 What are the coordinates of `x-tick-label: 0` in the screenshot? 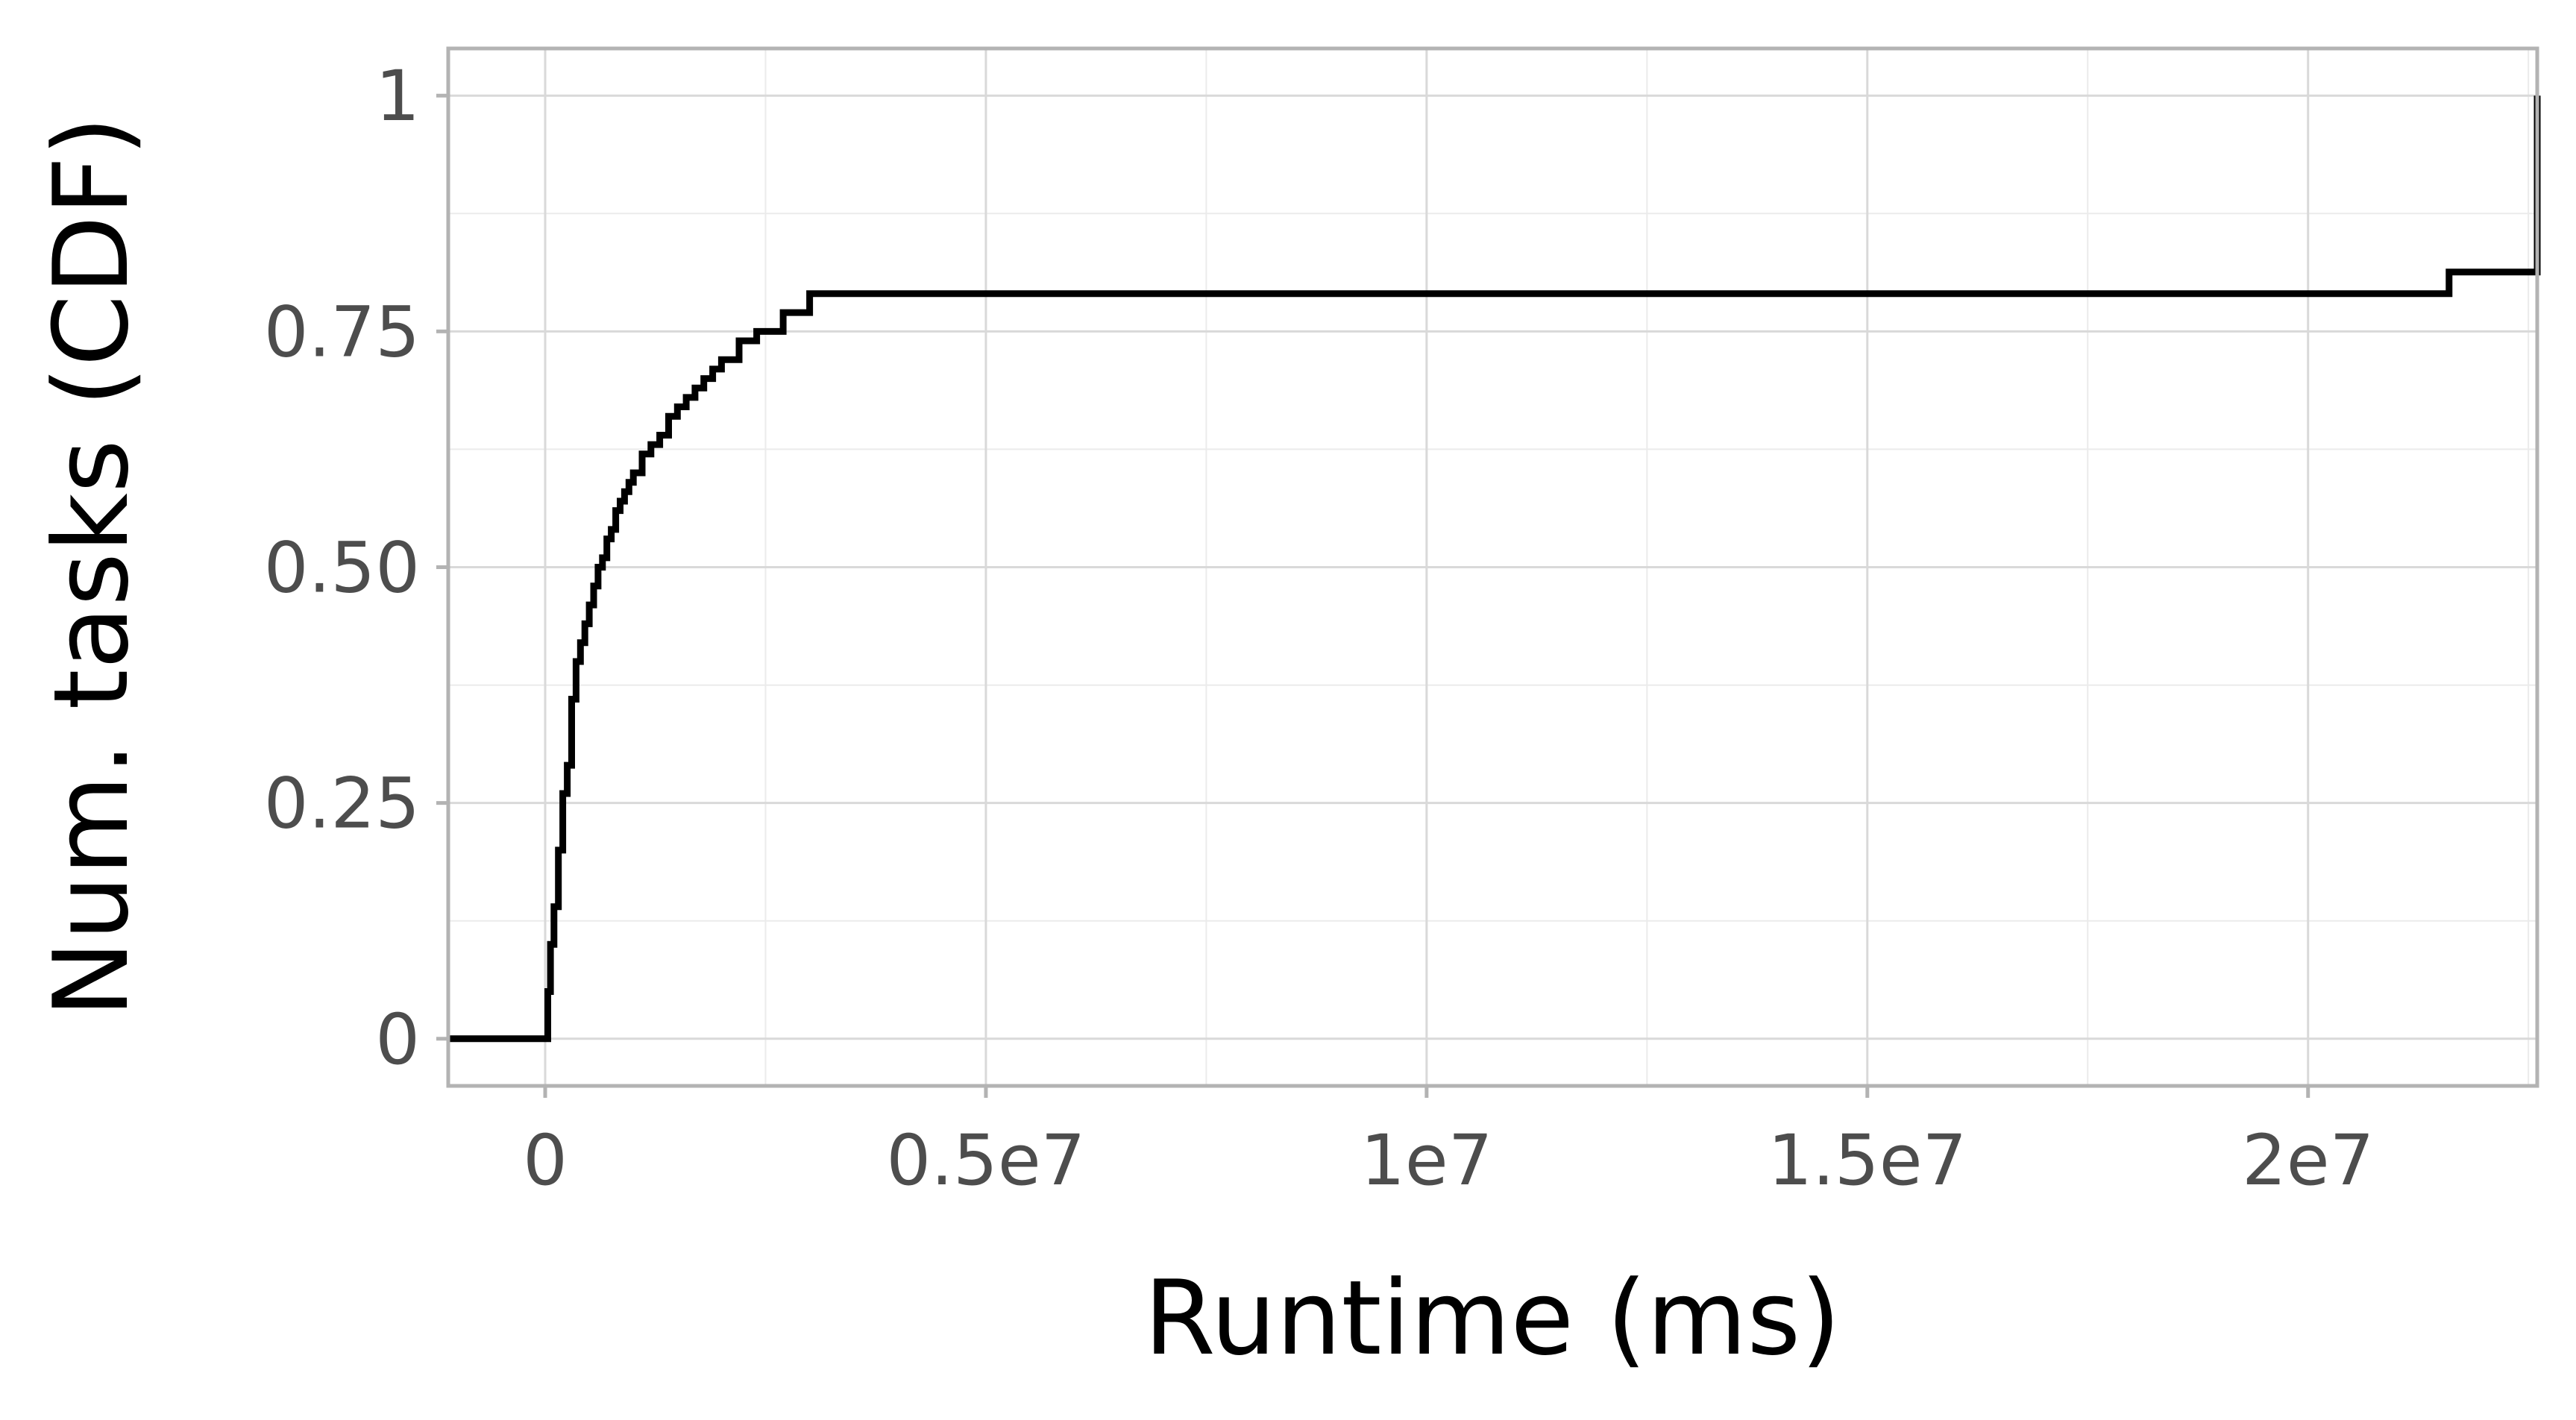 It's located at (545, 1160).